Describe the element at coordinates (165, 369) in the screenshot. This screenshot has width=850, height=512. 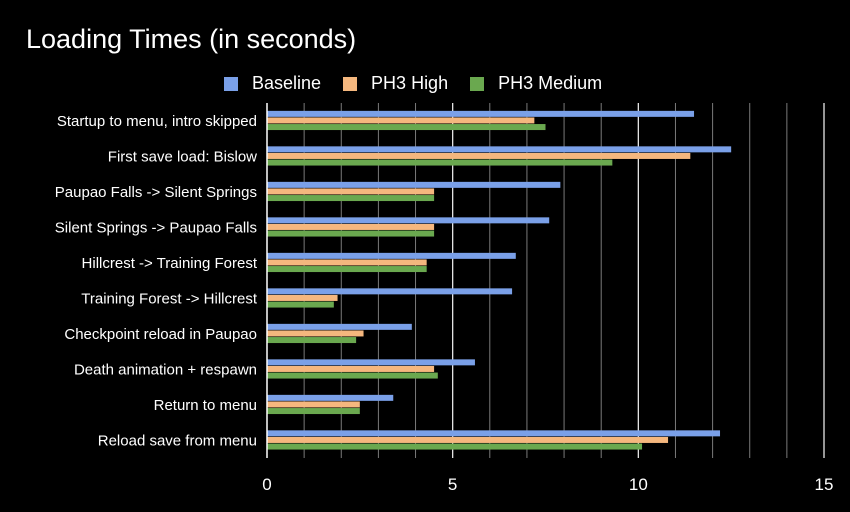
I see `category-label: Death animation + respawn` at that location.